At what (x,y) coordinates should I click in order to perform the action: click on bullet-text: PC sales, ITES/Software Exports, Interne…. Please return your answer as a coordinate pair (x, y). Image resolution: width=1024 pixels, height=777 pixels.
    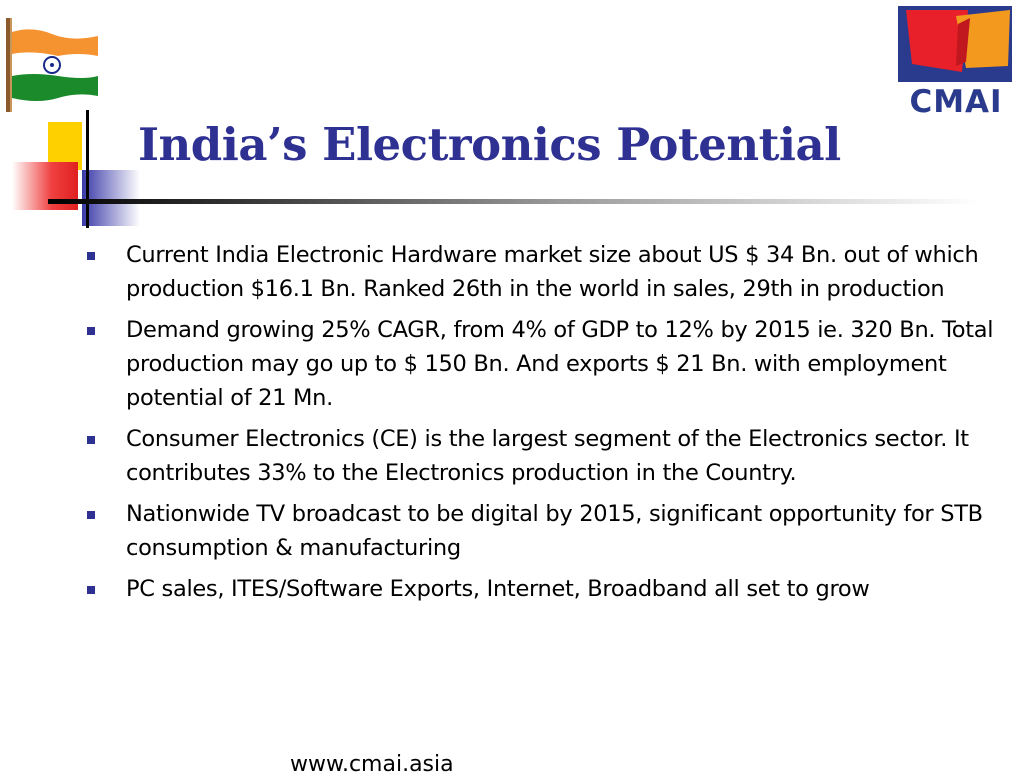
    Looking at the image, I should click on (498, 589).